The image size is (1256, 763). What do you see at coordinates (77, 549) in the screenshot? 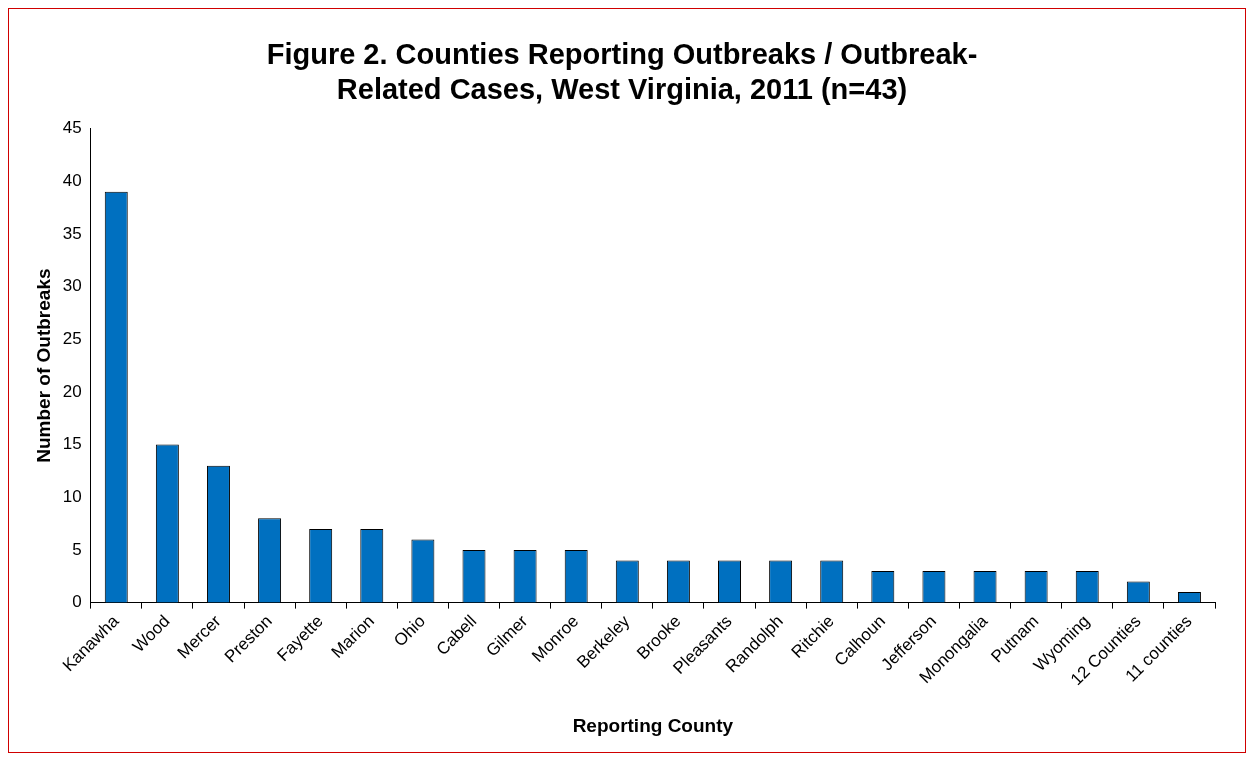
I see `y-tick-label: 5` at bounding box center [77, 549].